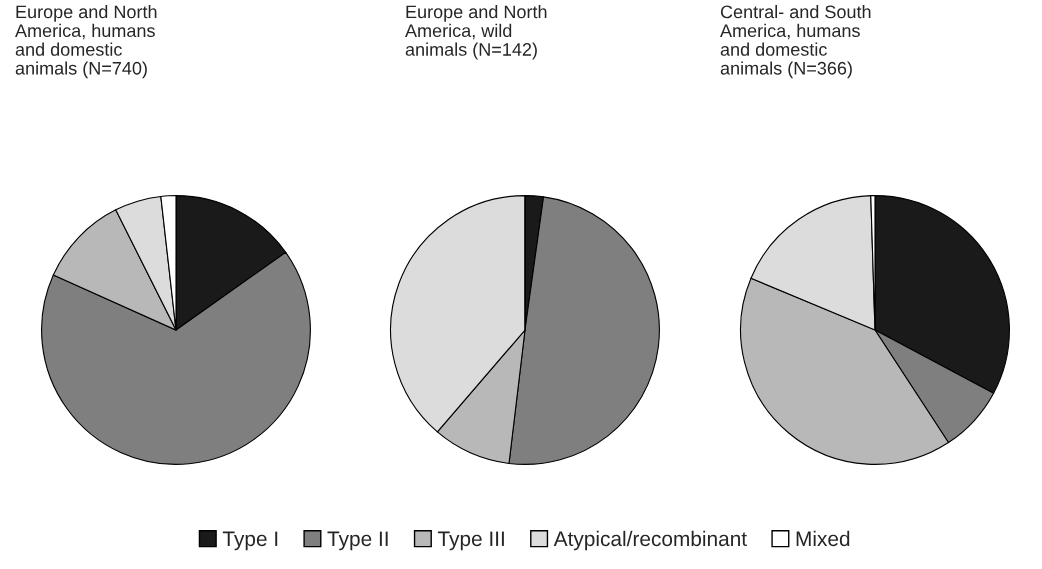 The height and width of the screenshot is (569, 1042). What do you see at coordinates (357, 541) in the screenshot?
I see `legend-label: Type II` at bounding box center [357, 541].